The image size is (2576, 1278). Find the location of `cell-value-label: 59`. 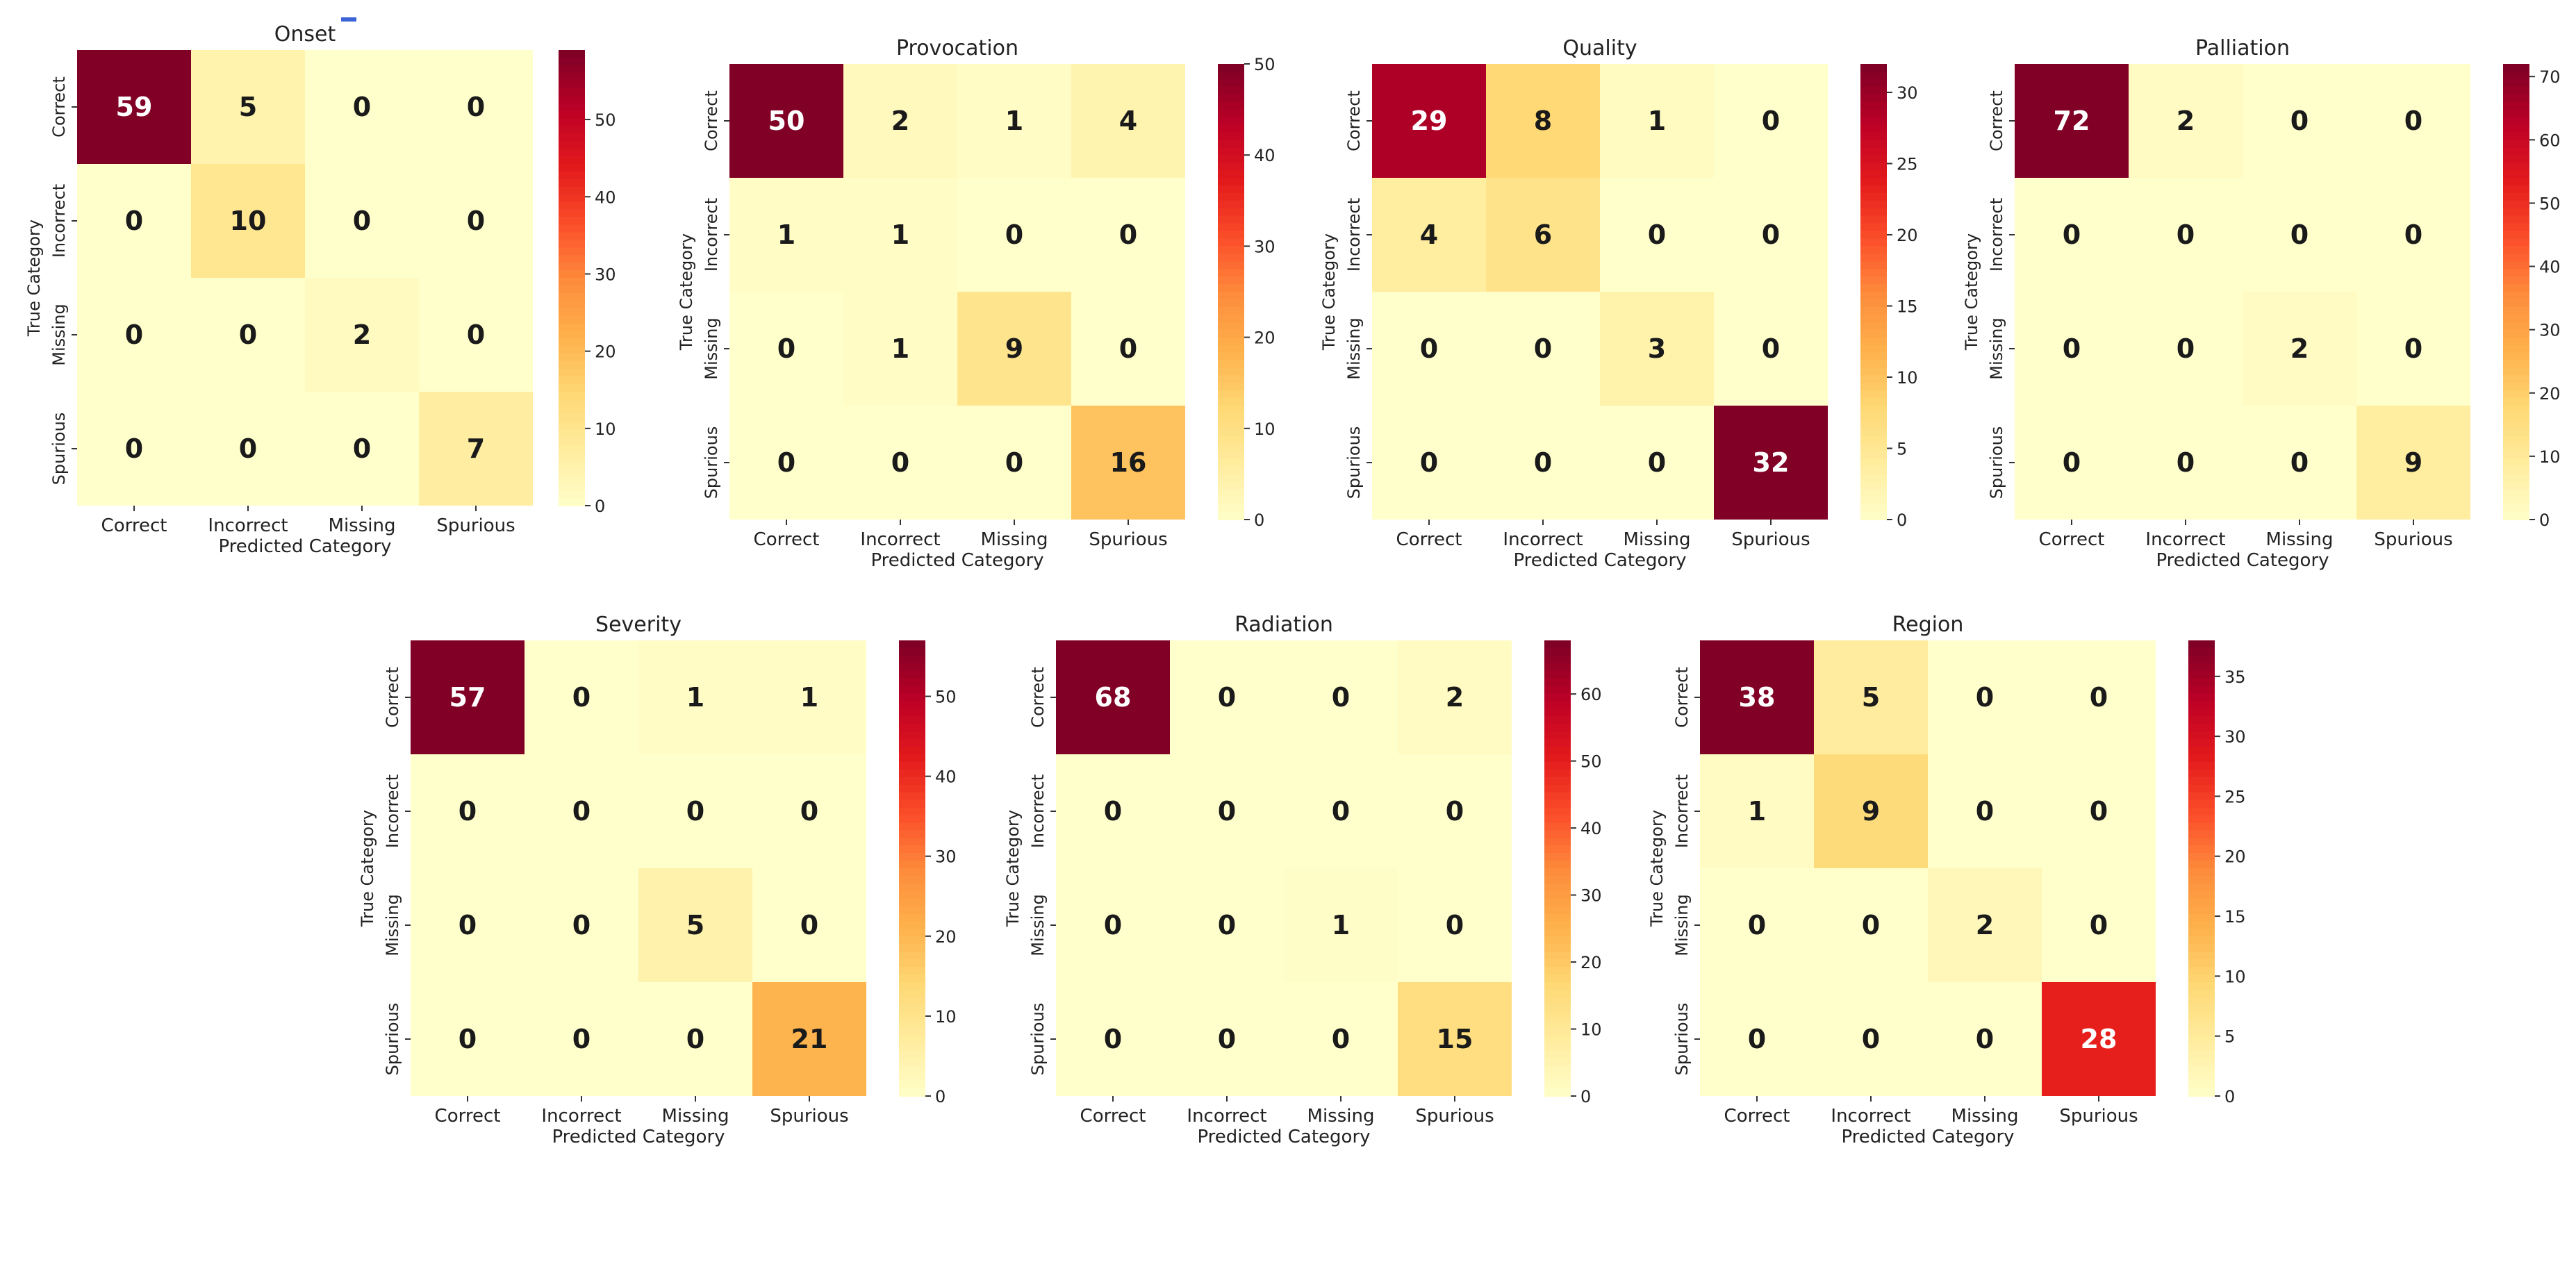

cell-value-label: 59 is located at coordinates (135, 107).